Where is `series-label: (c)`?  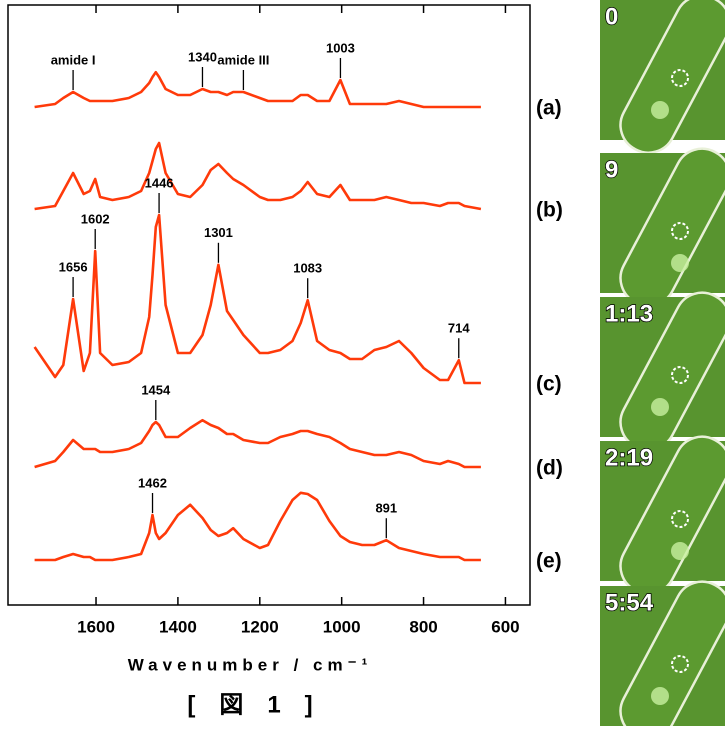
series-label: (c) is located at coordinates (549, 384).